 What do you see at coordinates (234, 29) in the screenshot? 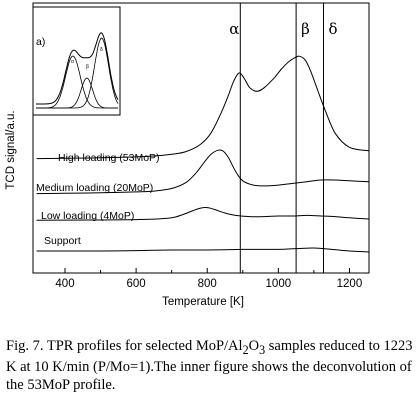
I see `reference-label-1: α` at bounding box center [234, 29].